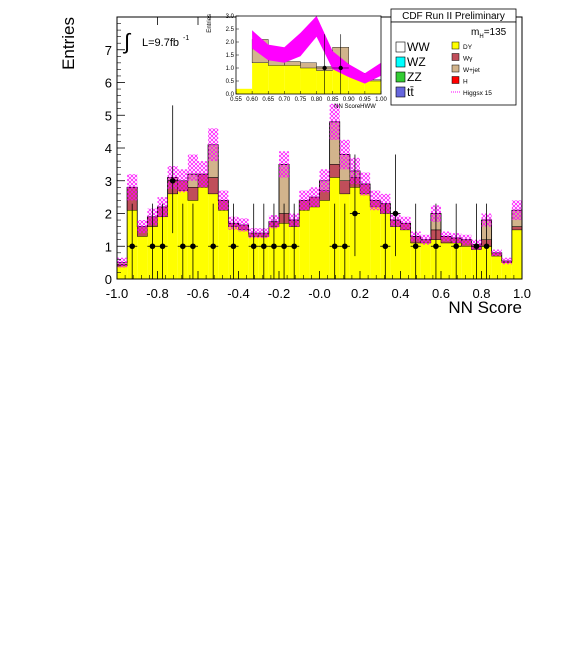  I want to click on inset-x-tick-label: 0.70, so click(284, 100).